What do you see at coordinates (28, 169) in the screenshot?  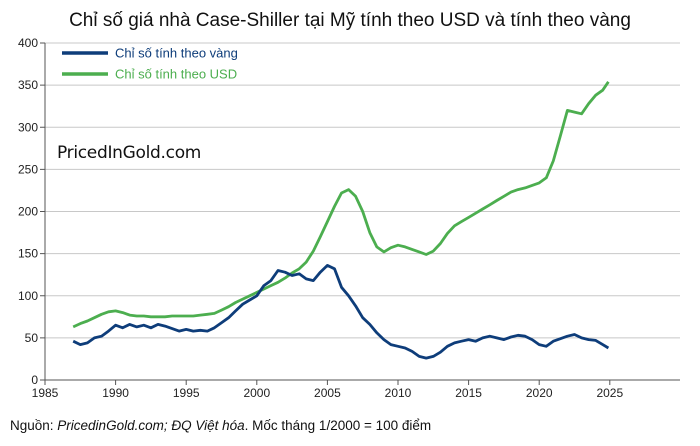 I see `y-tick-label: 250` at bounding box center [28, 169].